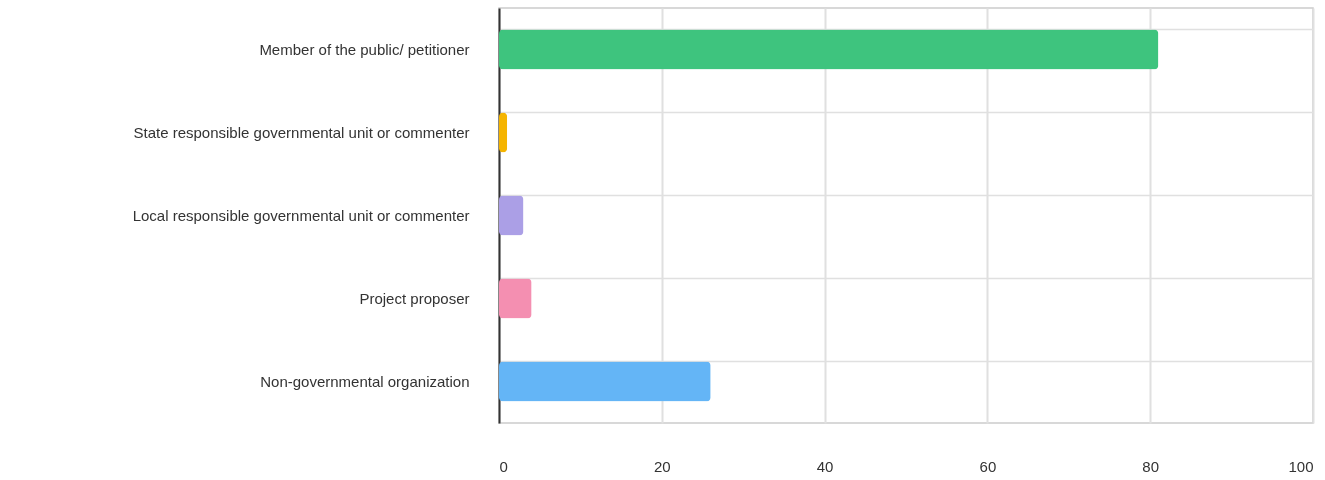 Image resolution: width=1325 pixels, height=480 pixels. What do you see at coordinates (365, 381) in the screenshot?
I see `y-tick-label: Non-governmental organization` at bounding box center [365, 381].